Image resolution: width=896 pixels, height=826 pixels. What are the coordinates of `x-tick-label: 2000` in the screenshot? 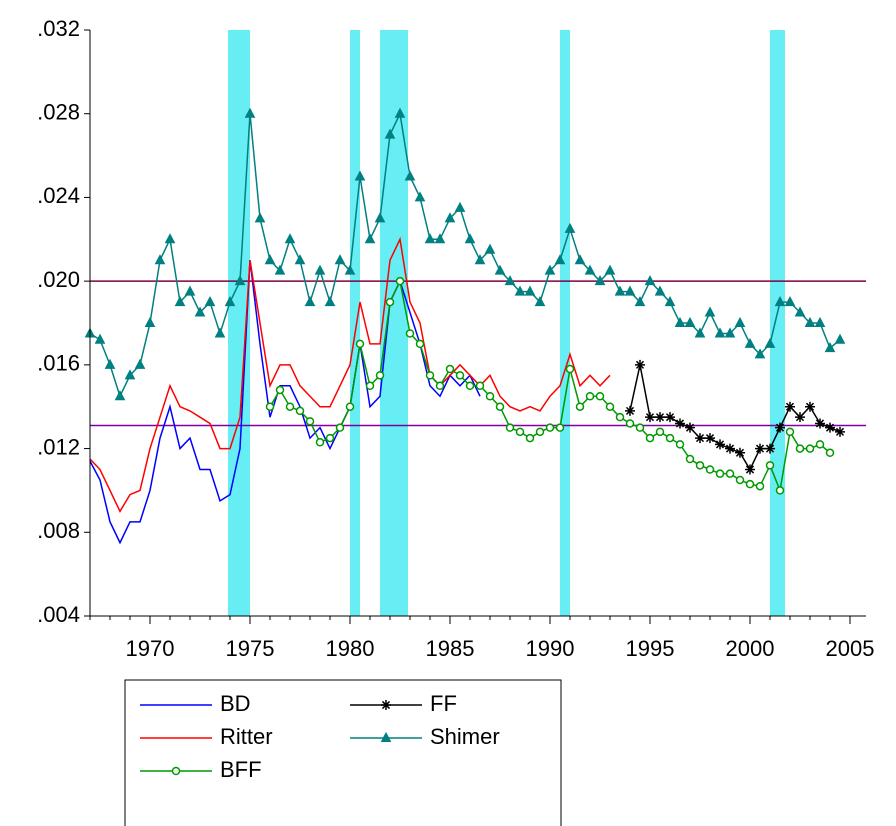 It's located at (750, 648).